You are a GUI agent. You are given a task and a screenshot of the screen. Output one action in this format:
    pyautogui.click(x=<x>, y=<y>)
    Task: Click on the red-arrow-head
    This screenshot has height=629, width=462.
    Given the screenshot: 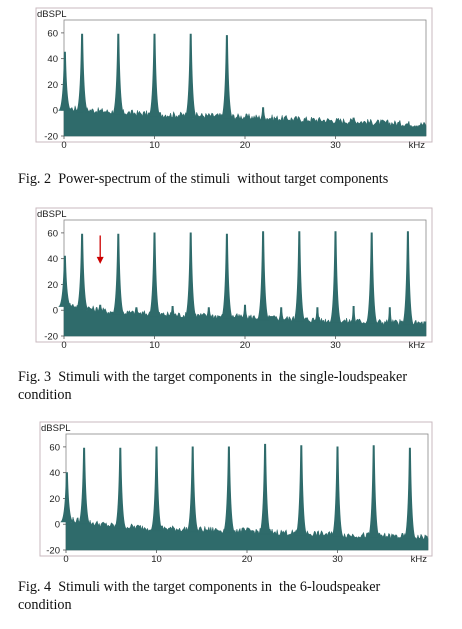 What is the action you would take?
    pyautogui.click(x=100, y=260)
    